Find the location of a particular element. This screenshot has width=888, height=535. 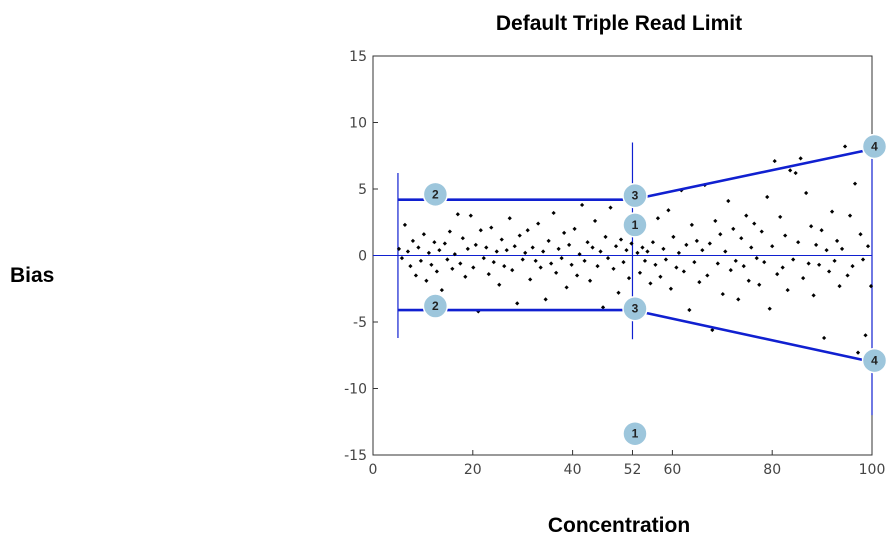

x-tick-label-5: 80 is located at coordinates (772, 470).